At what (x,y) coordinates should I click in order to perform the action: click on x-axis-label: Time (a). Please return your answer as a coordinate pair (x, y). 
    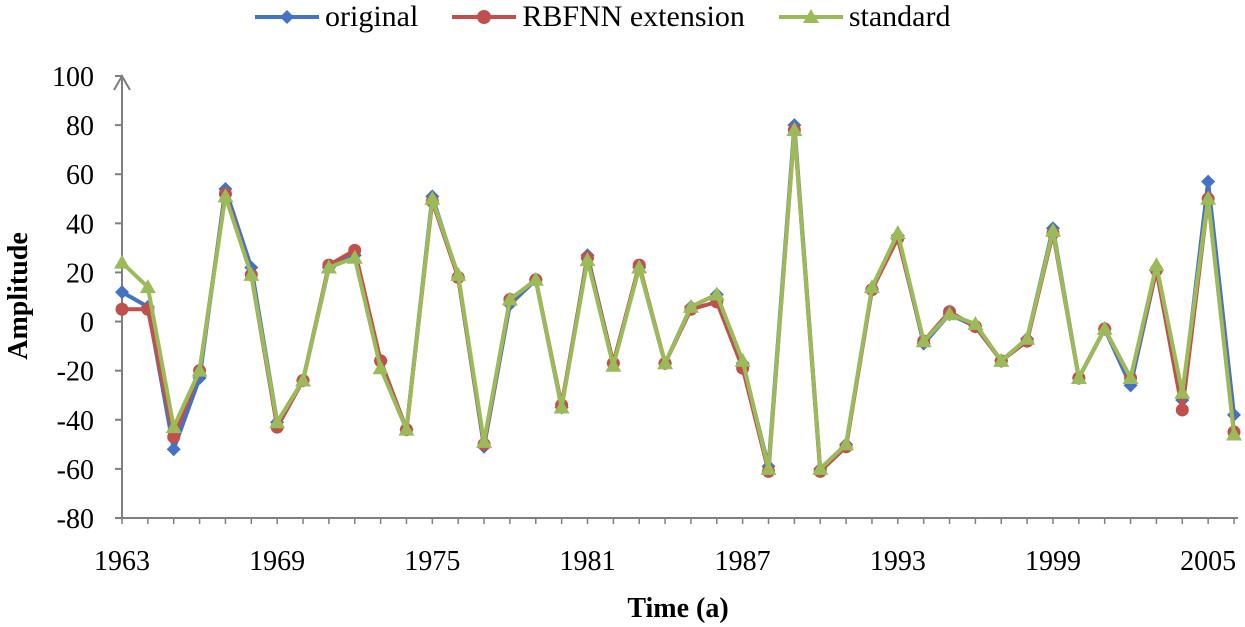
    Looking at the image, I should click on (677, 608).